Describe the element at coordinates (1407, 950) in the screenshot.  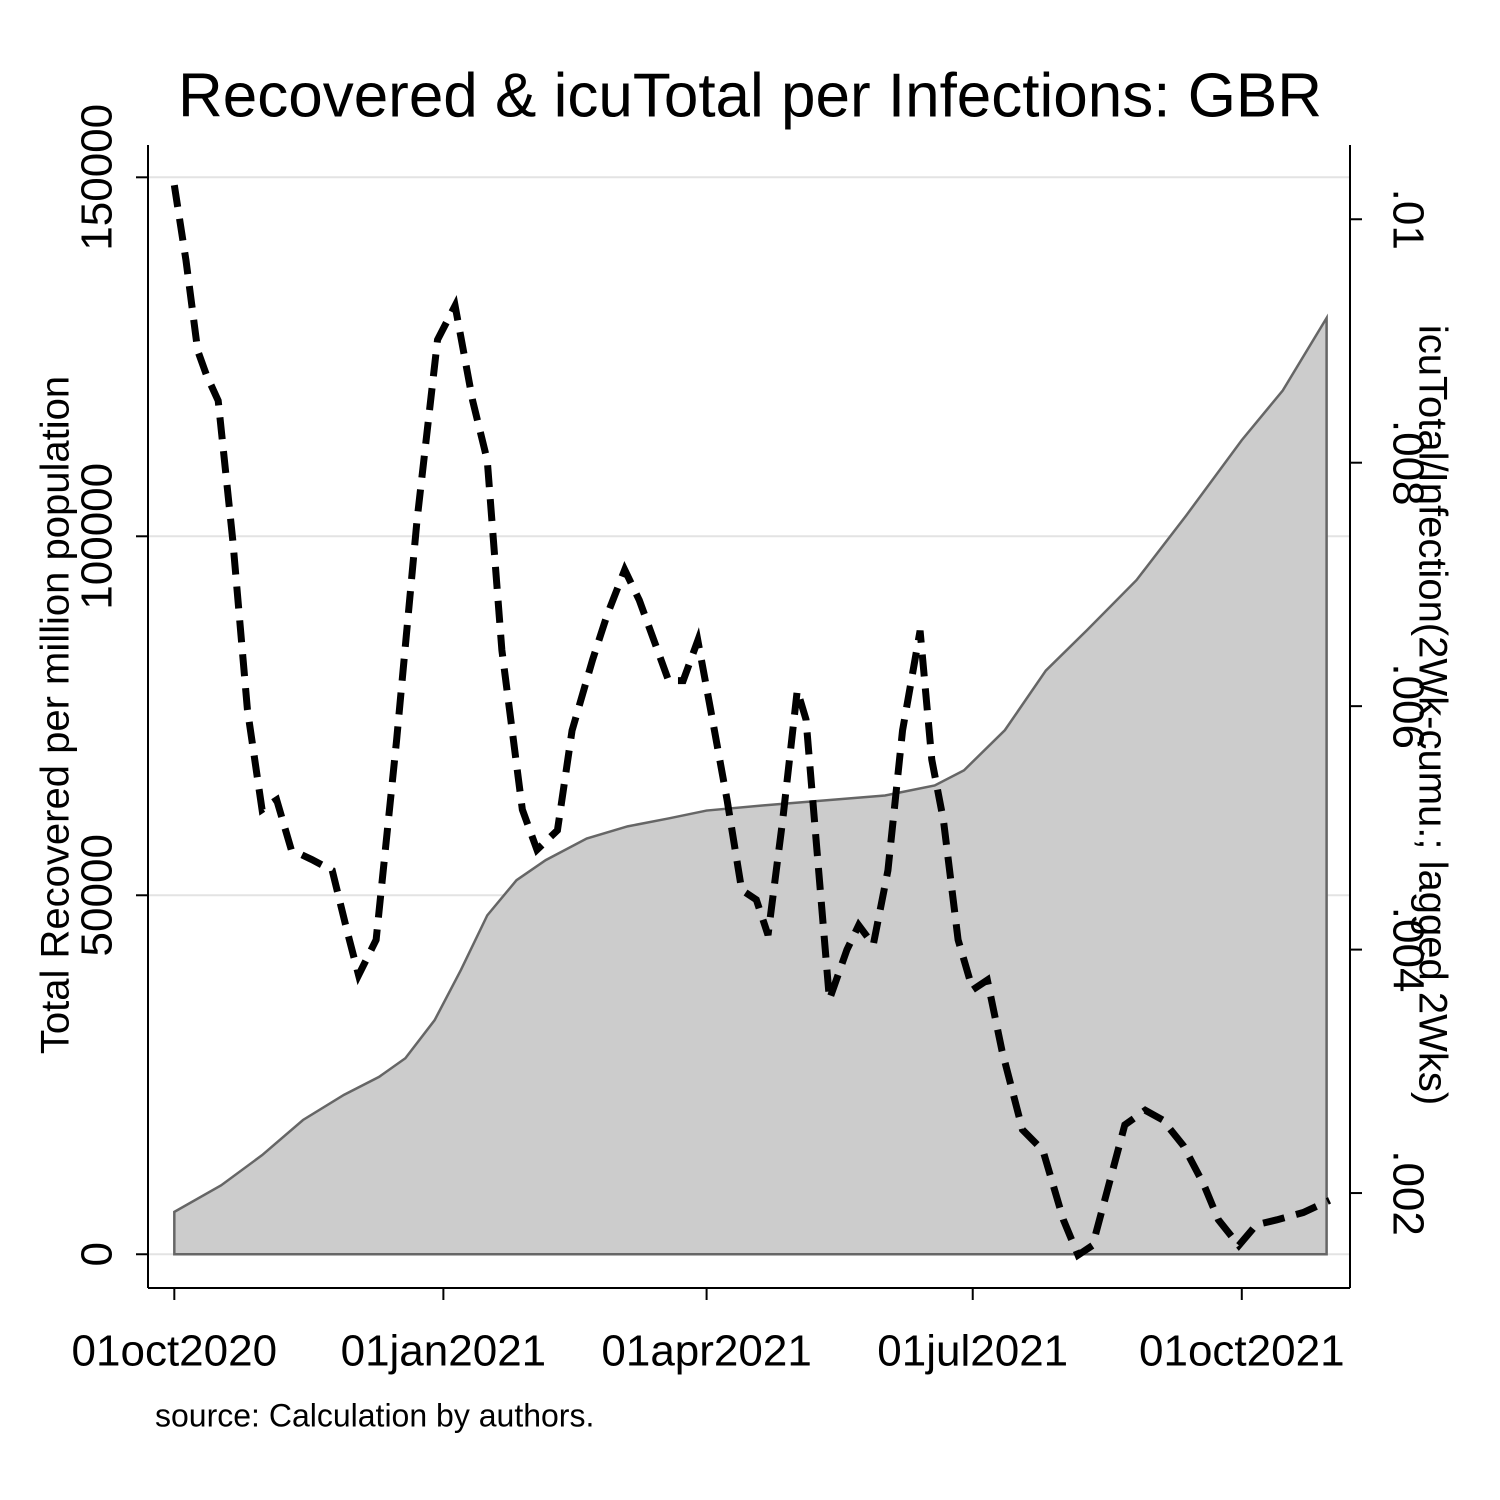
I see `y2-tick-label: .004` at that location.